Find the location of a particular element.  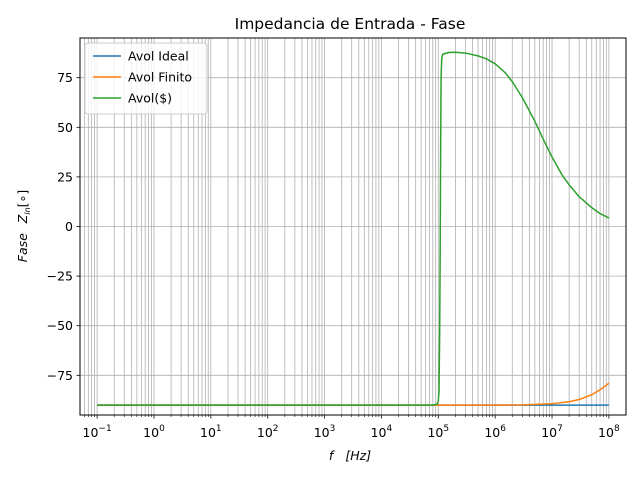

x-tick-label: 10⁻¹ is located at coordinates (97, 432).